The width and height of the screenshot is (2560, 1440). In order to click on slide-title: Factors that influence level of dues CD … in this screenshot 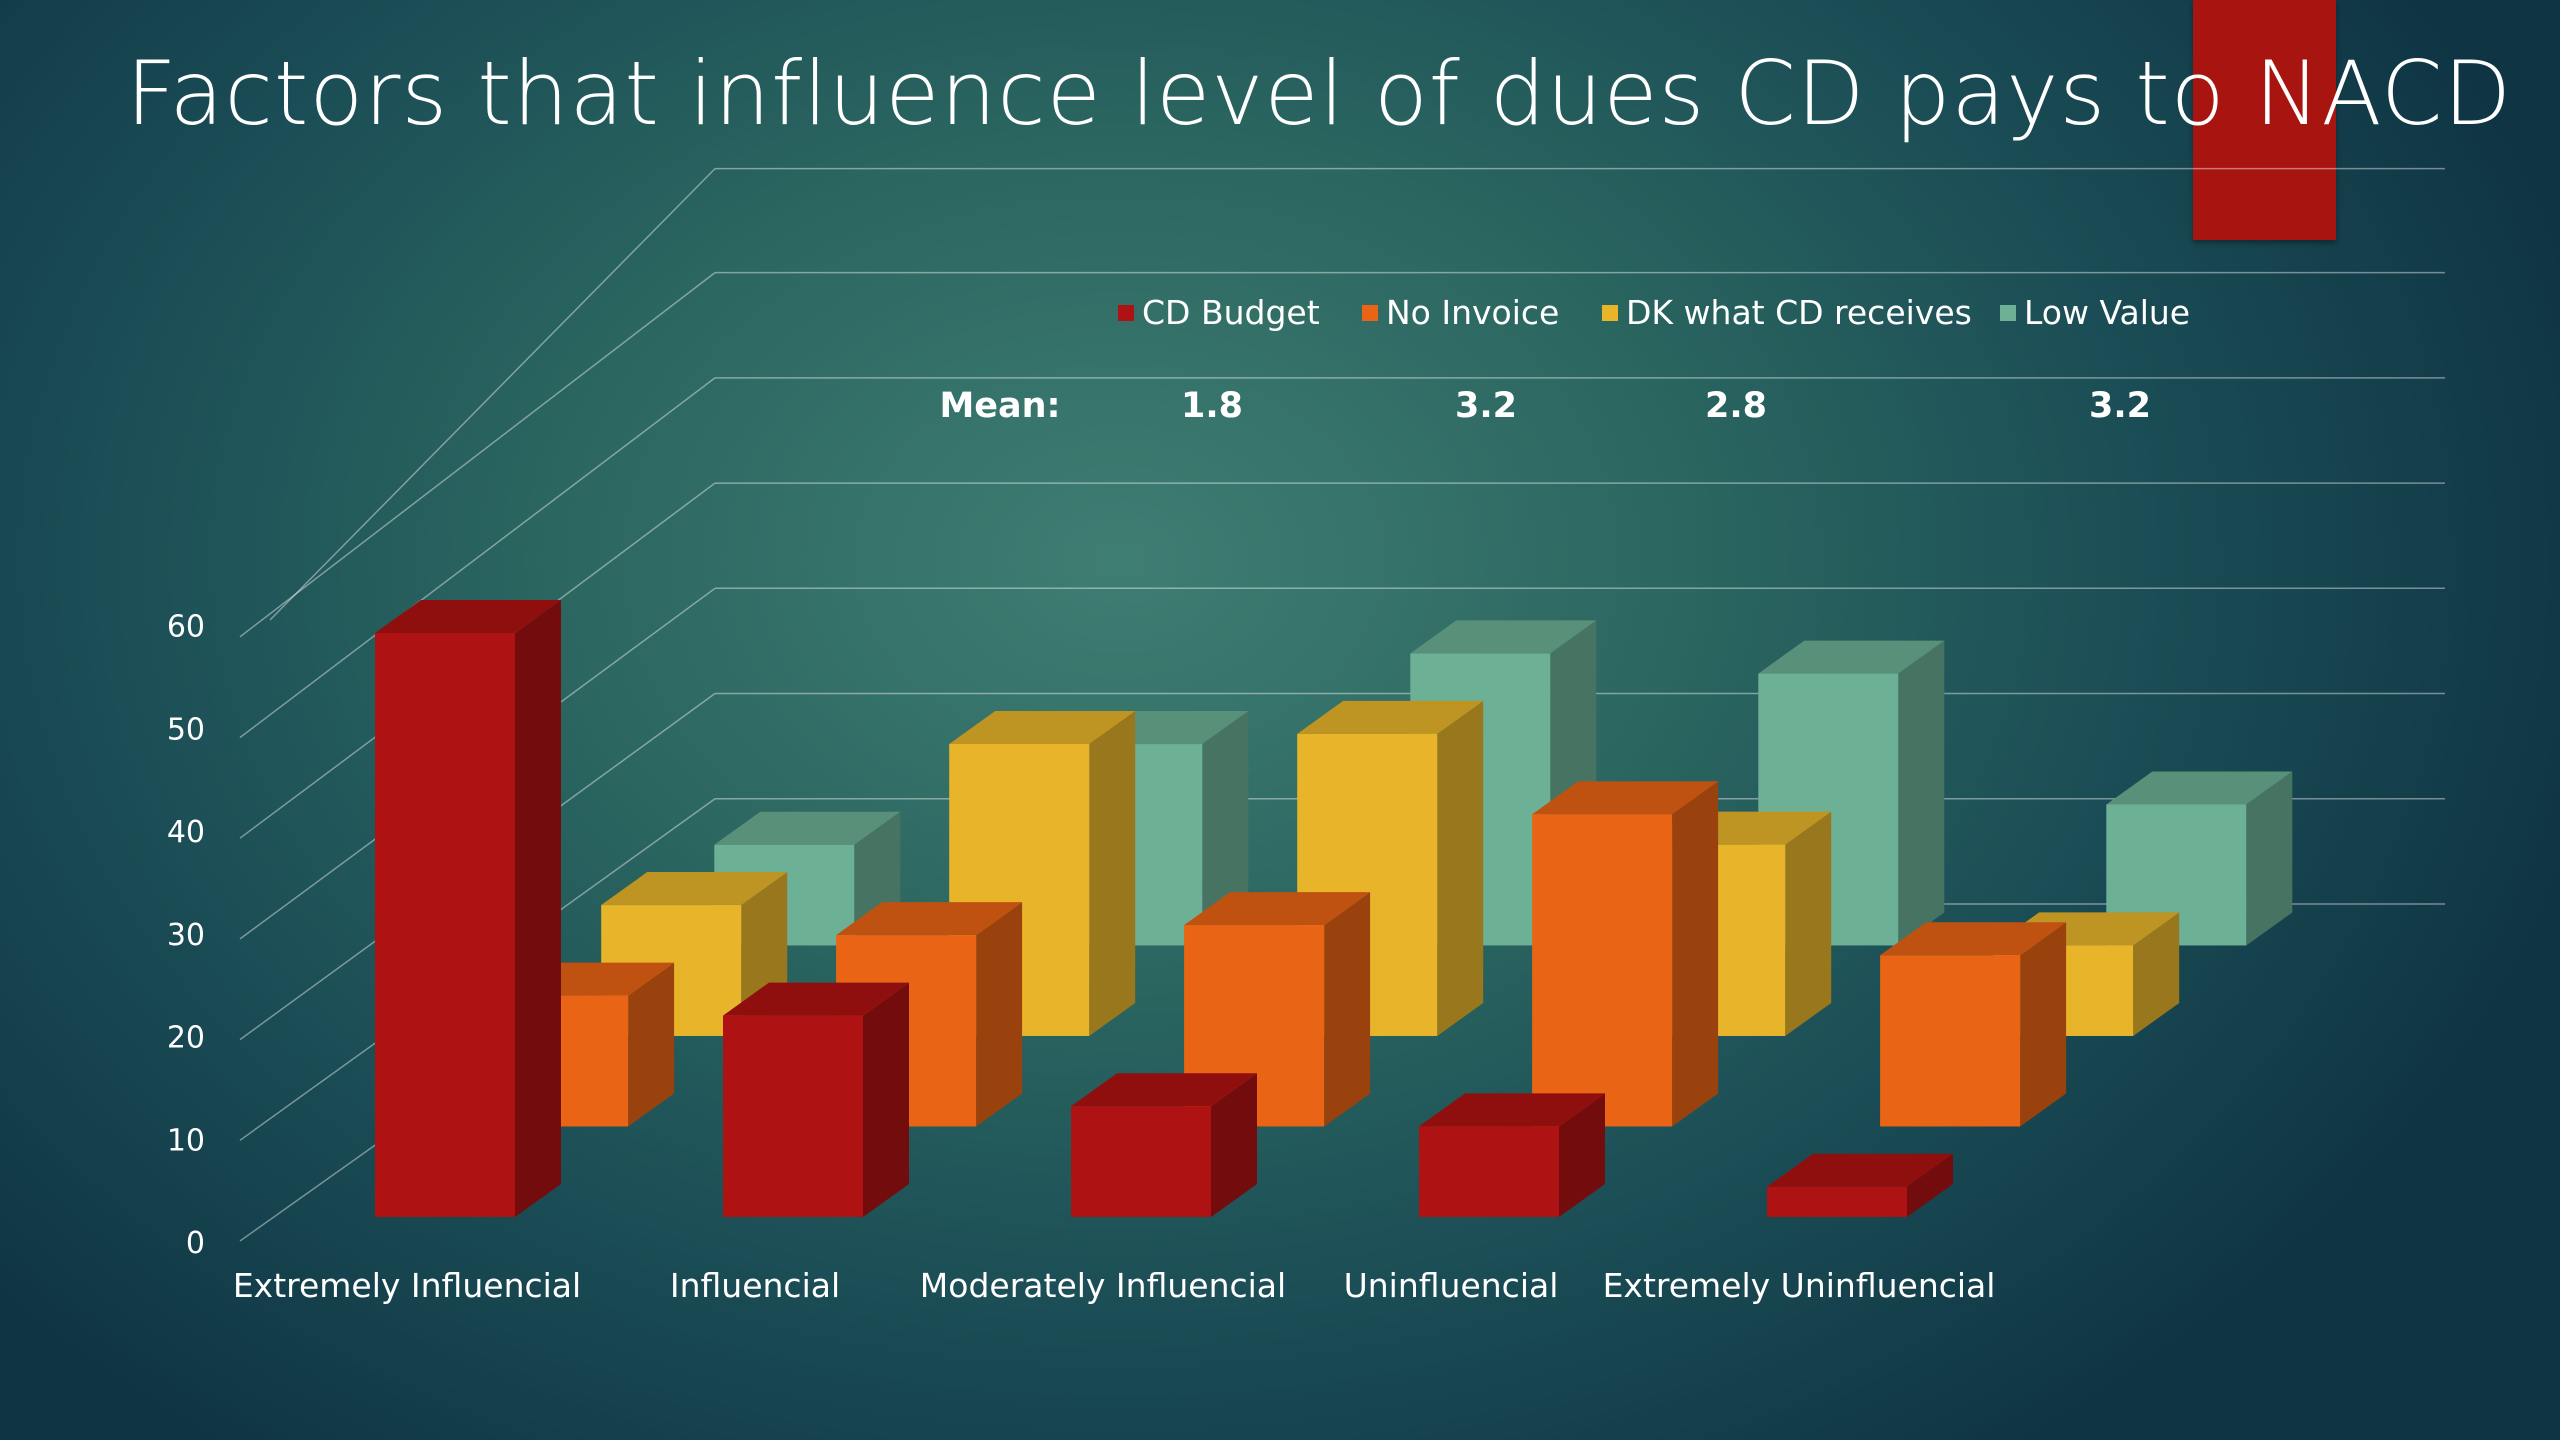, I will do `click(1319, 93)`.